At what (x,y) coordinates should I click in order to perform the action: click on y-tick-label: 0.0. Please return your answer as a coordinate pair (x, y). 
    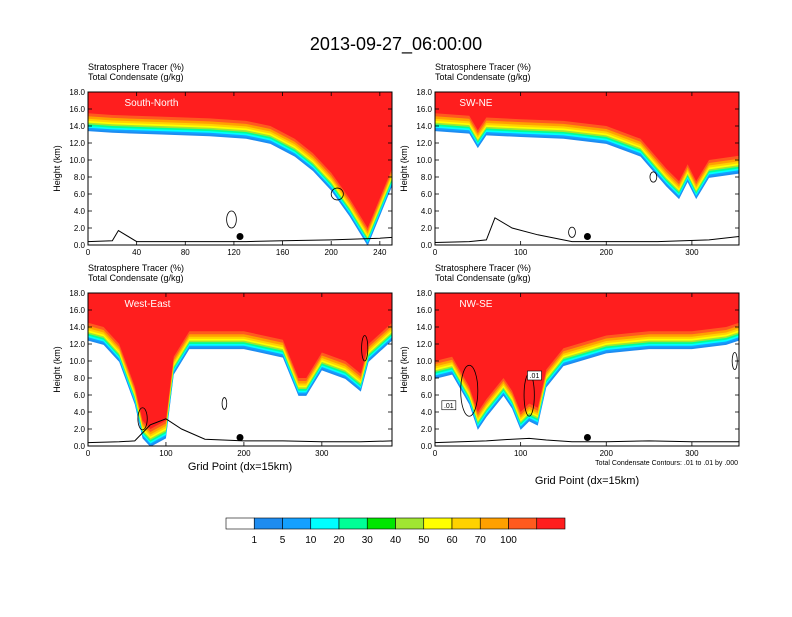
    Looking at the image, I should click on (80, 245).